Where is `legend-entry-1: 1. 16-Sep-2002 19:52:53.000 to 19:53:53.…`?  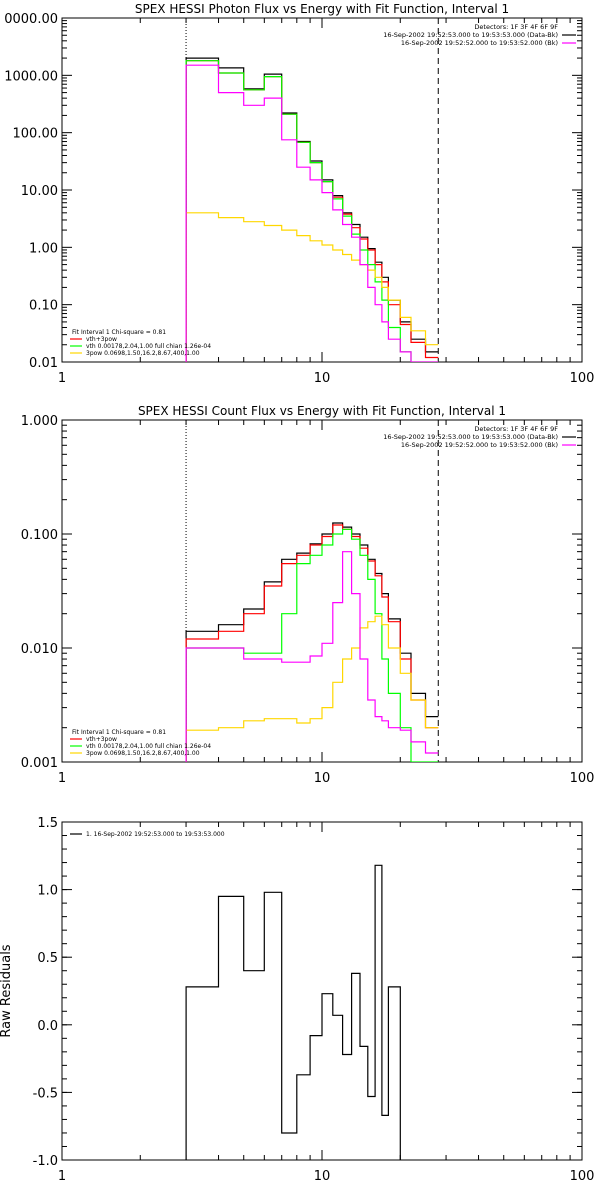 legend-entry-1: 1. 16-Sep-2002 19:52:53.000 to 19:53:53.… is located at coordinates (155, 834).